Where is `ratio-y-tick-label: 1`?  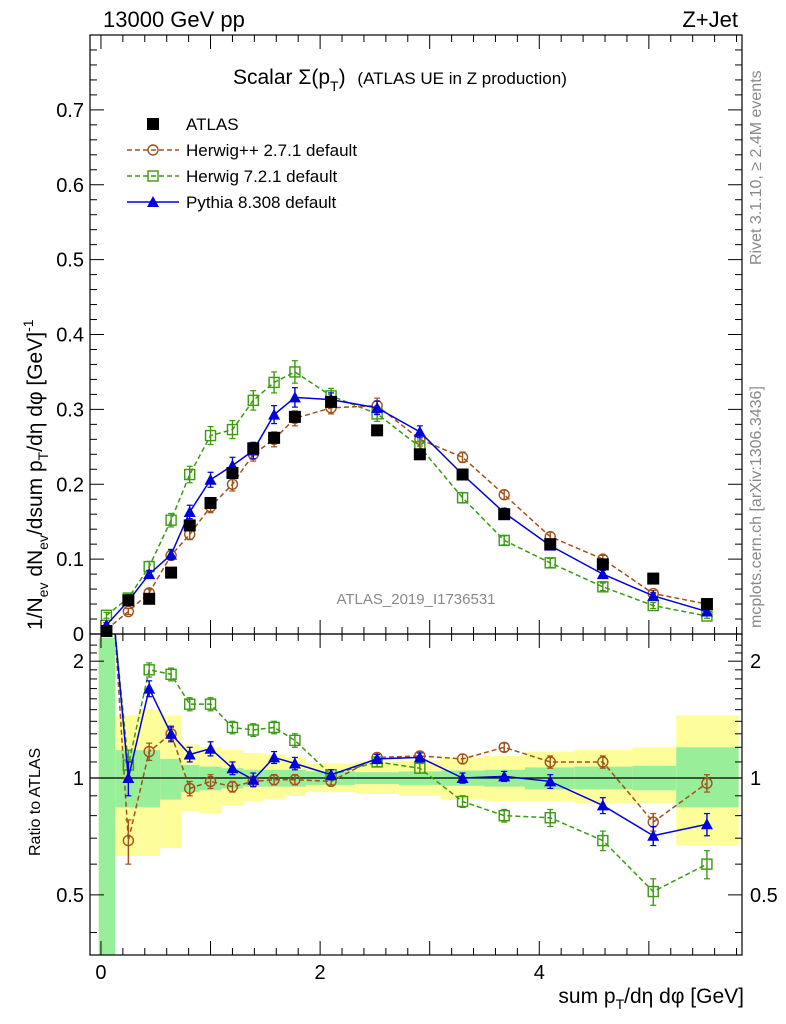
ratio-y-tick-label: 1 is located at coordinates (78, 779).